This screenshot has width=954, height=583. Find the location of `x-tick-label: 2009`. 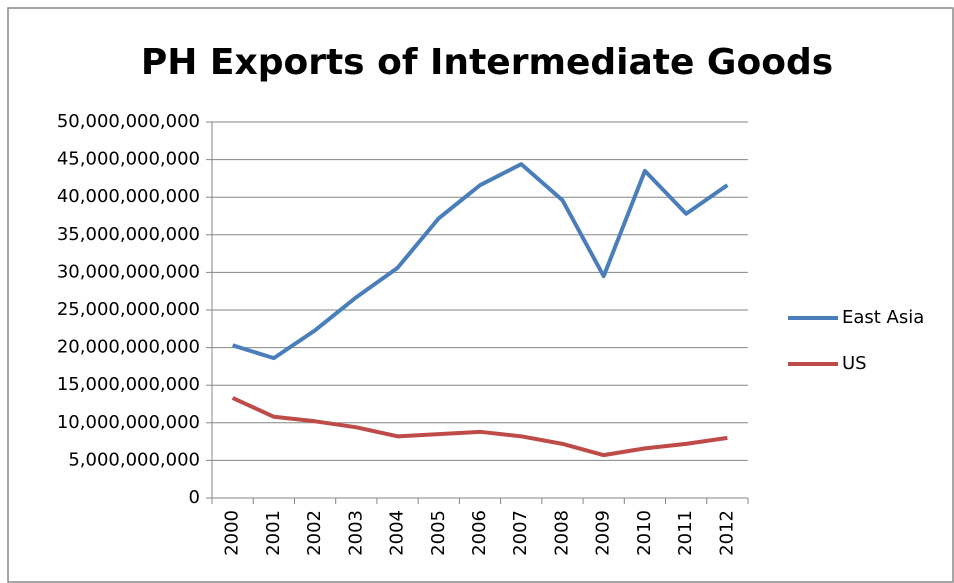

x-tick-label: 2009 is located at coordinates (603, 533).